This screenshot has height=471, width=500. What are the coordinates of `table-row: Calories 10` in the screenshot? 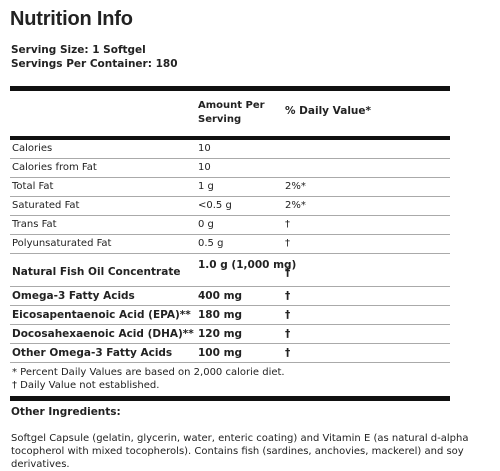 It's located at (230, 149).